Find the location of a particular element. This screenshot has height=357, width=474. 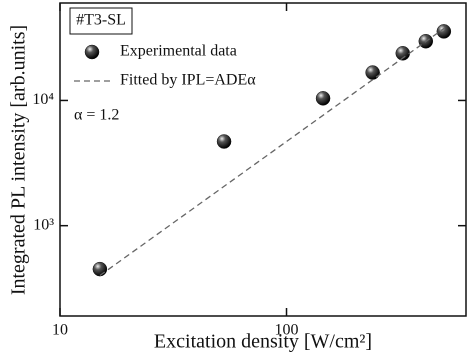

y-tick-label: 10⁴ is located at coordinates (43, 99).